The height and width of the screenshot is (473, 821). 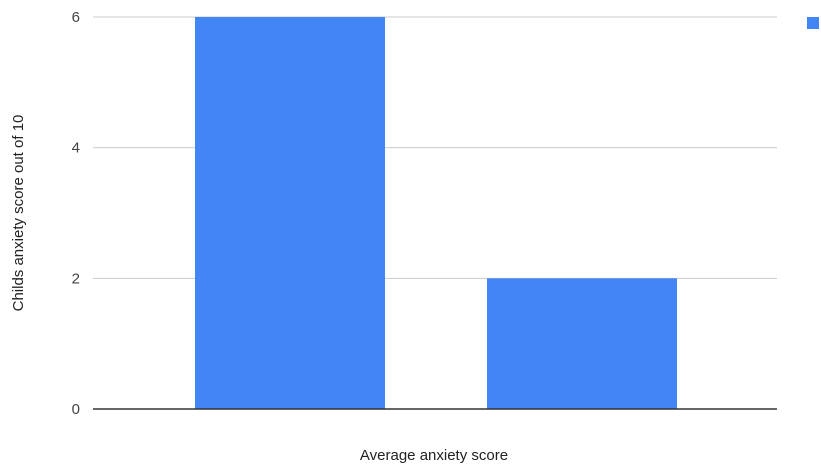 What do you see at coordinates (76, 148) in the screenshot?
I see `y-tick-label: 4` at bounding box center [76, 148].